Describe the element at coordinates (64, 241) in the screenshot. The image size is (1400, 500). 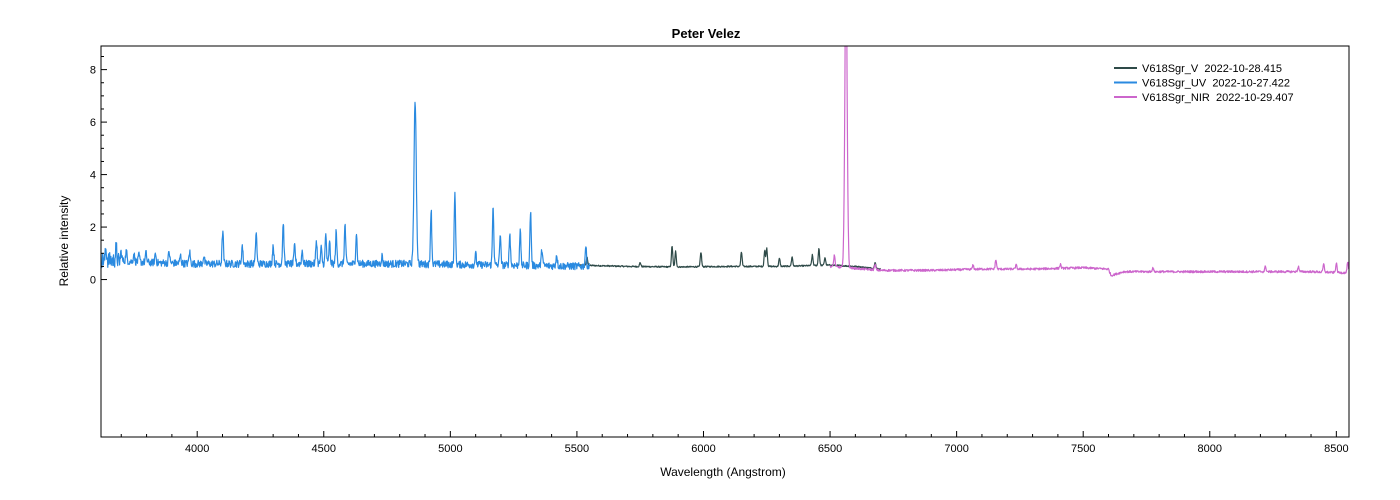
I see `y-axis-label: Relative intensity` at that location.